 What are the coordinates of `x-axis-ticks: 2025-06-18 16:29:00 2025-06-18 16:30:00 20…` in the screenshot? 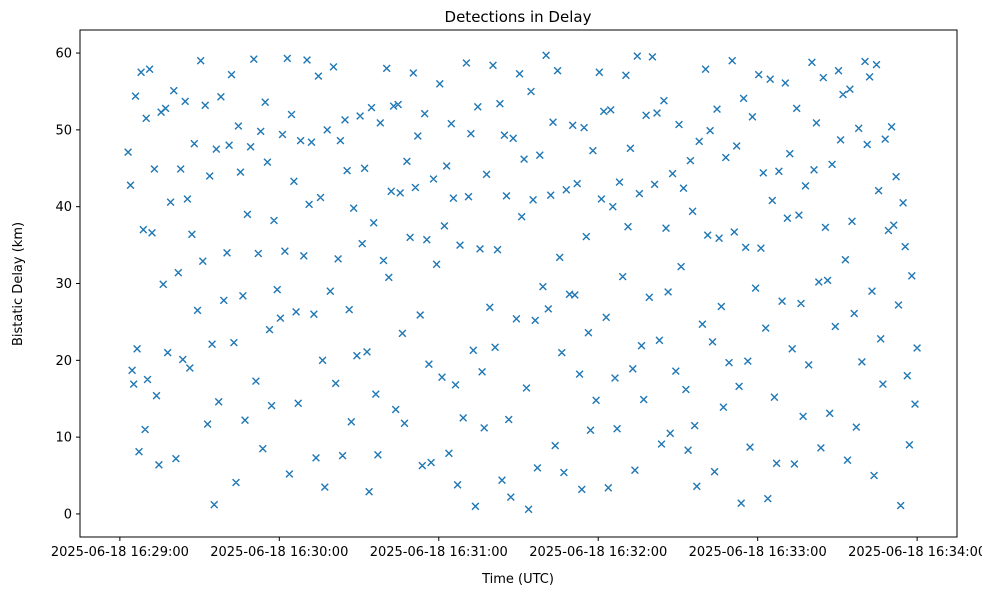 It's located at (516, 548).